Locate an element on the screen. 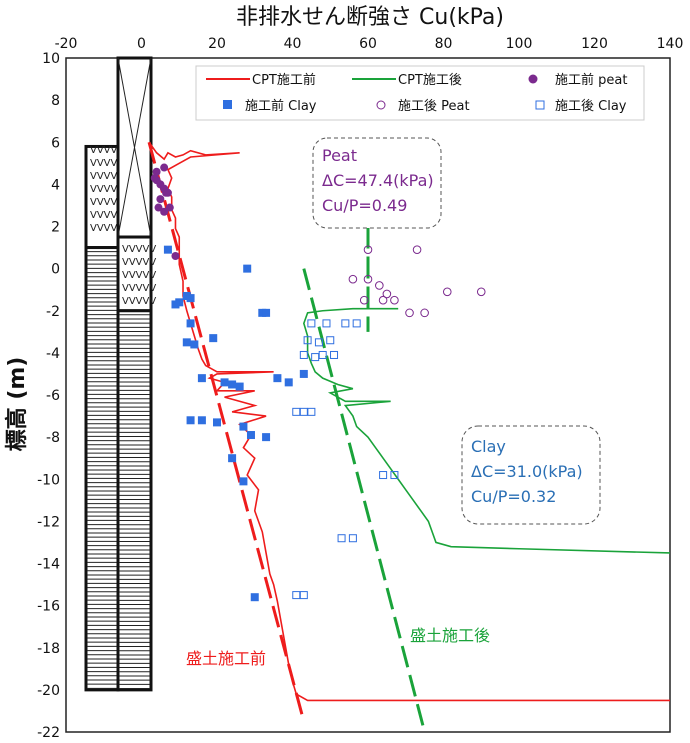 This screenshot has width=690, height=743. y-tick-label: 0 is located at coordinates (55, 270).